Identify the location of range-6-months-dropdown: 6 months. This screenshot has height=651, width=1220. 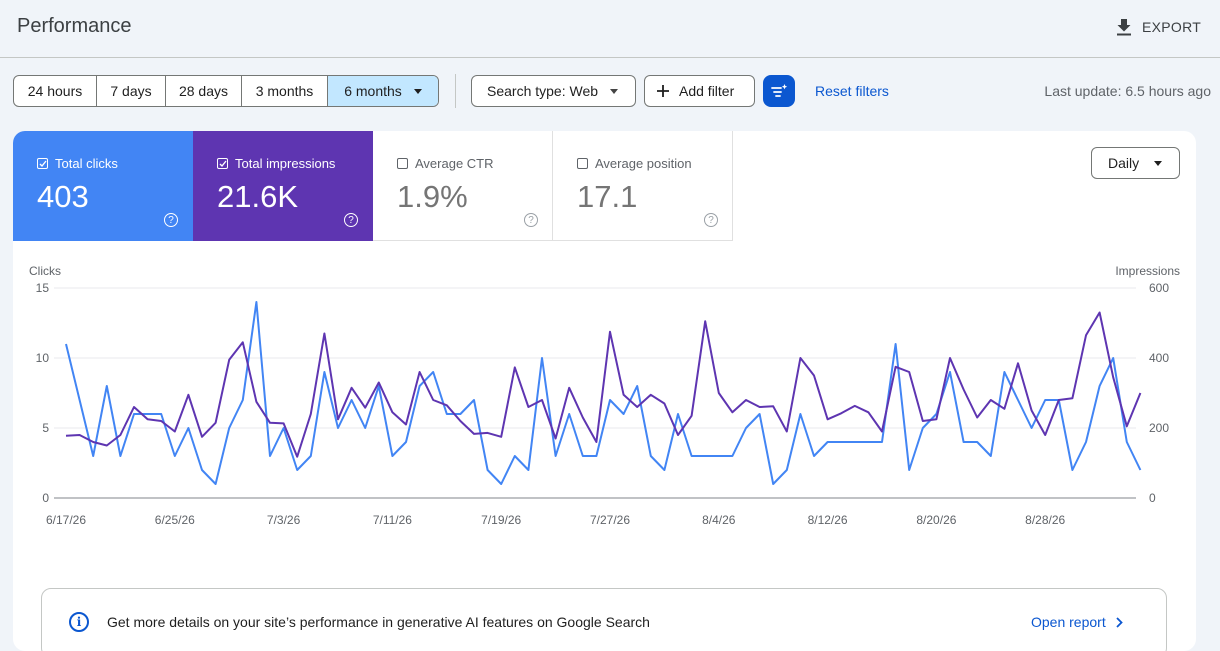
(383, 91).